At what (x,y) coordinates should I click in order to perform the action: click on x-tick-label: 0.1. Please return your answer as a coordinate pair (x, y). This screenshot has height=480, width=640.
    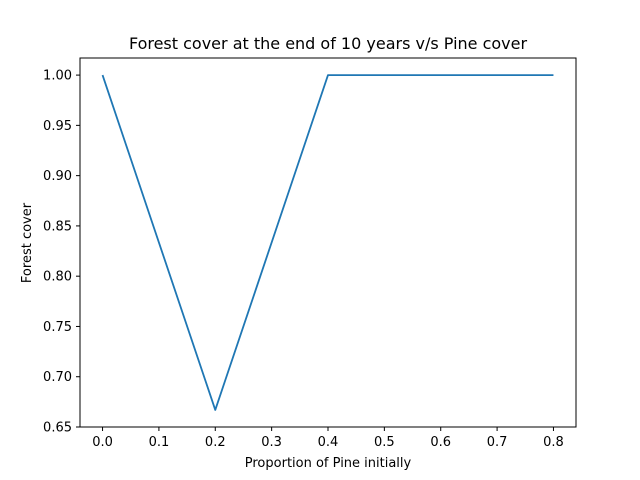
    Looking at the image, I should click on (159, 442).